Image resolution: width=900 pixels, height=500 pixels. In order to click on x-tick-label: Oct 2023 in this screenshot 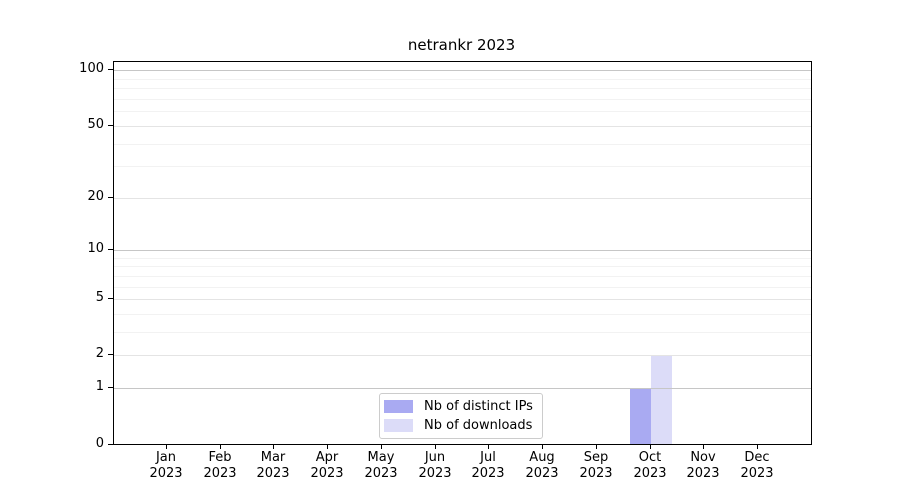, I will do `click(650, 466)`.